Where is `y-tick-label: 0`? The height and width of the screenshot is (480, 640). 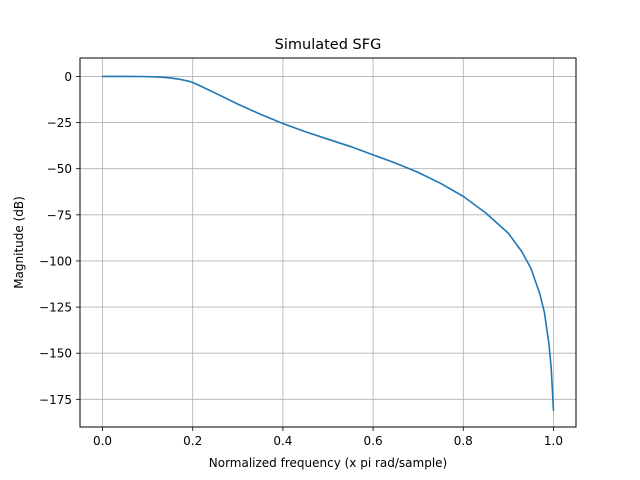 y-tick-label: 0 is located at coordinates (68, 77).